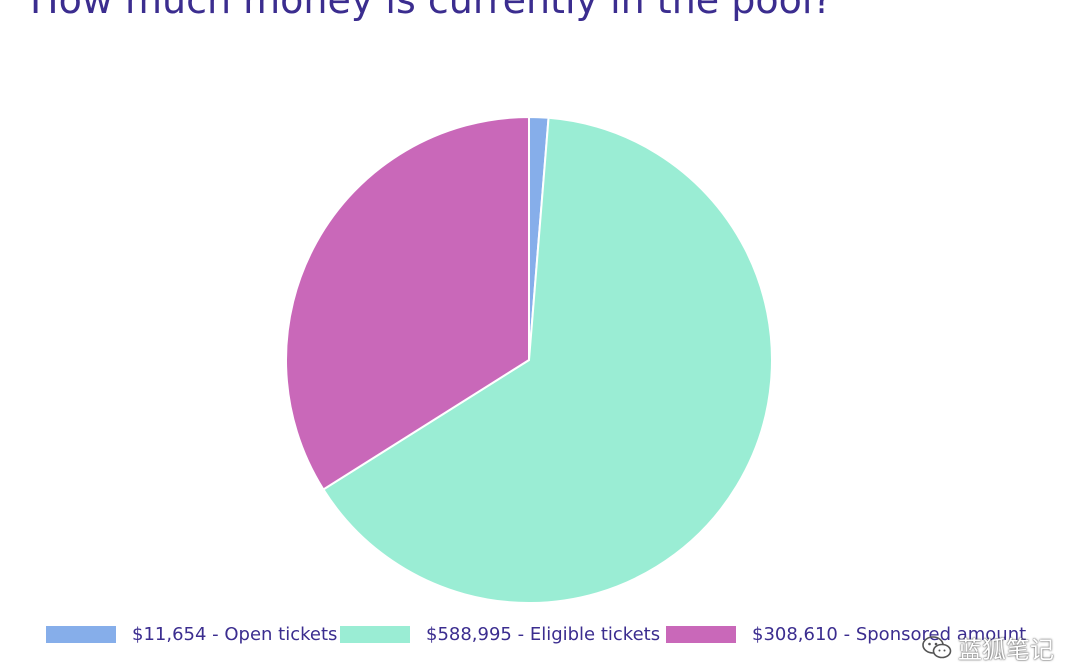  I want to click on wechat-icon, so click(937, 646).